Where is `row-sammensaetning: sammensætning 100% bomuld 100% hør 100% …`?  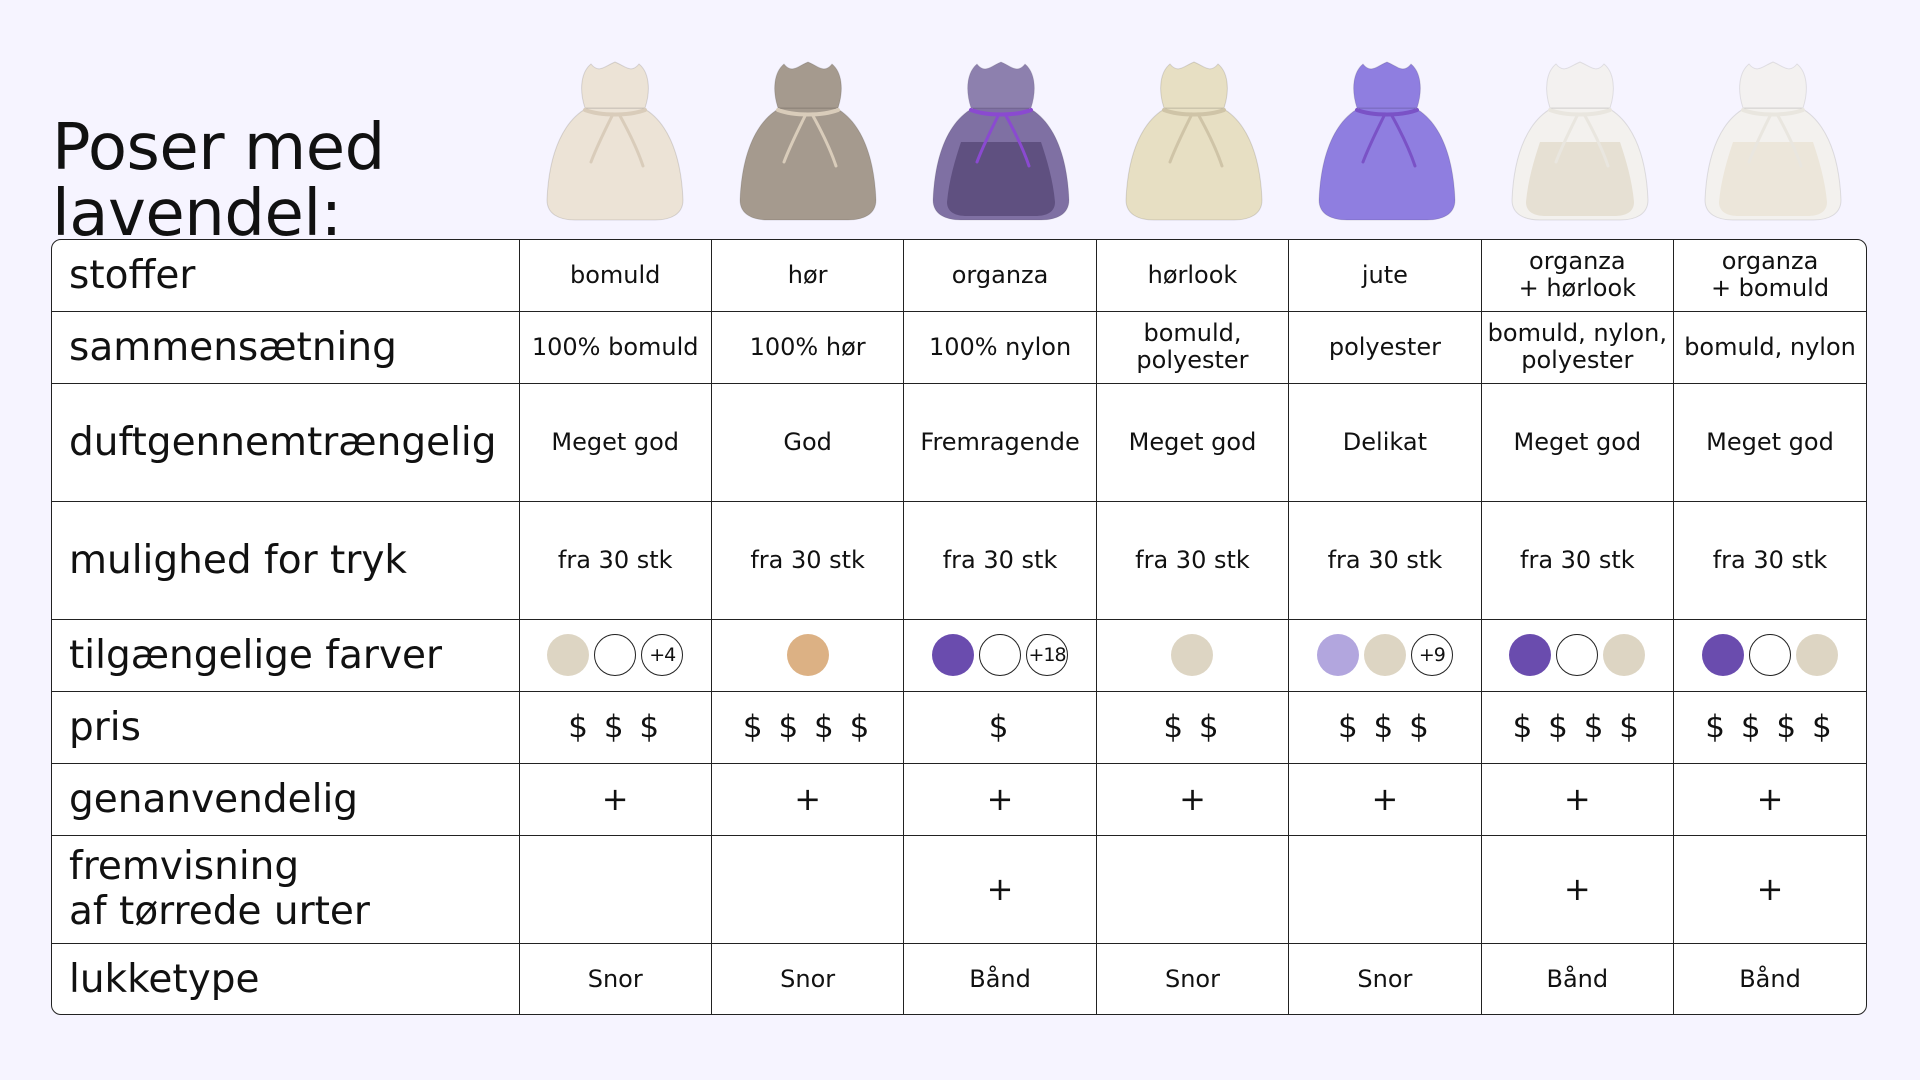 row-sammensaetning: sammensætning 100% bomuld 100% hør 100% … is located at coordinates (959, 347).